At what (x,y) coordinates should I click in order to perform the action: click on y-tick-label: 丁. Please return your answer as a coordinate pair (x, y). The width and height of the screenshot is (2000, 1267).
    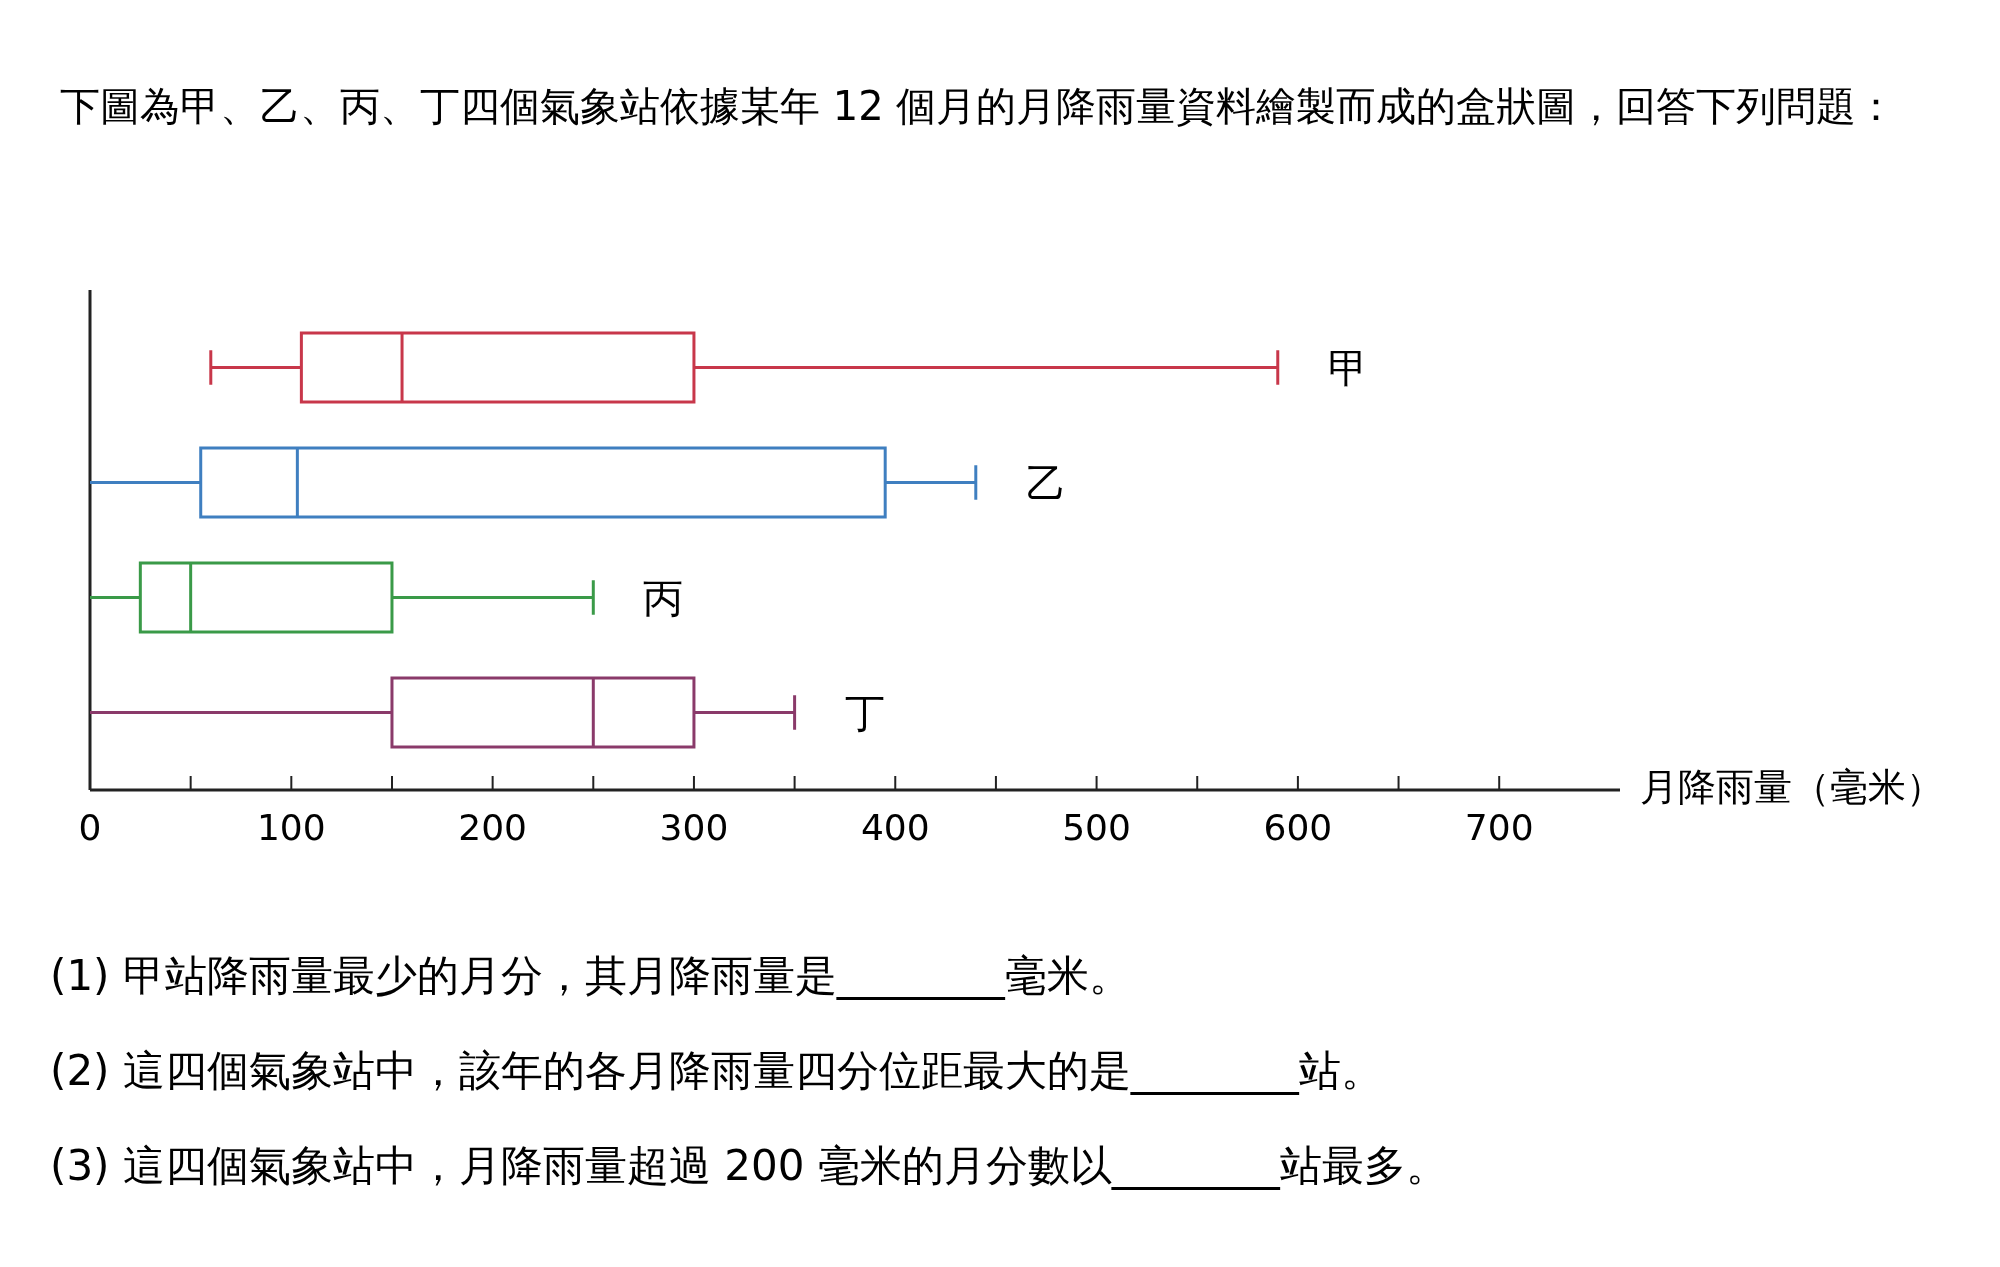
    Looking at the image, I should click on (864, 712).